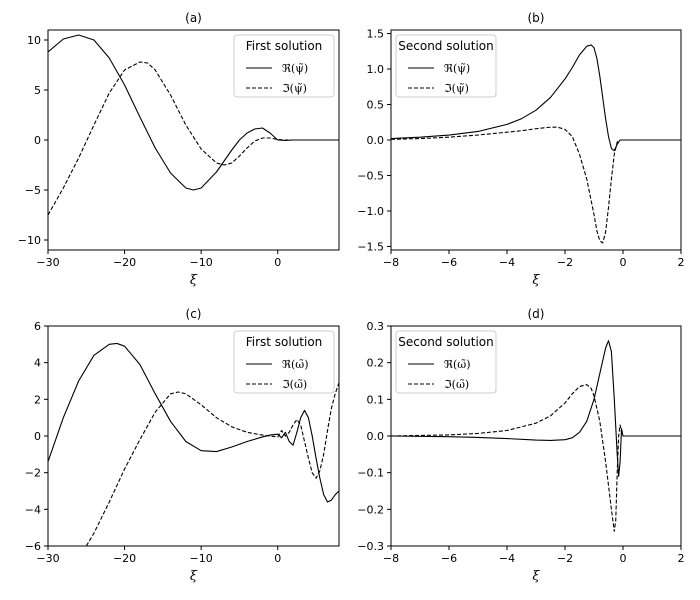 This screenshot has height=600, width=700. I want to click on legend: First solution ℜ(ψ̃) ℑ(ψ̃), so click(284, 66).